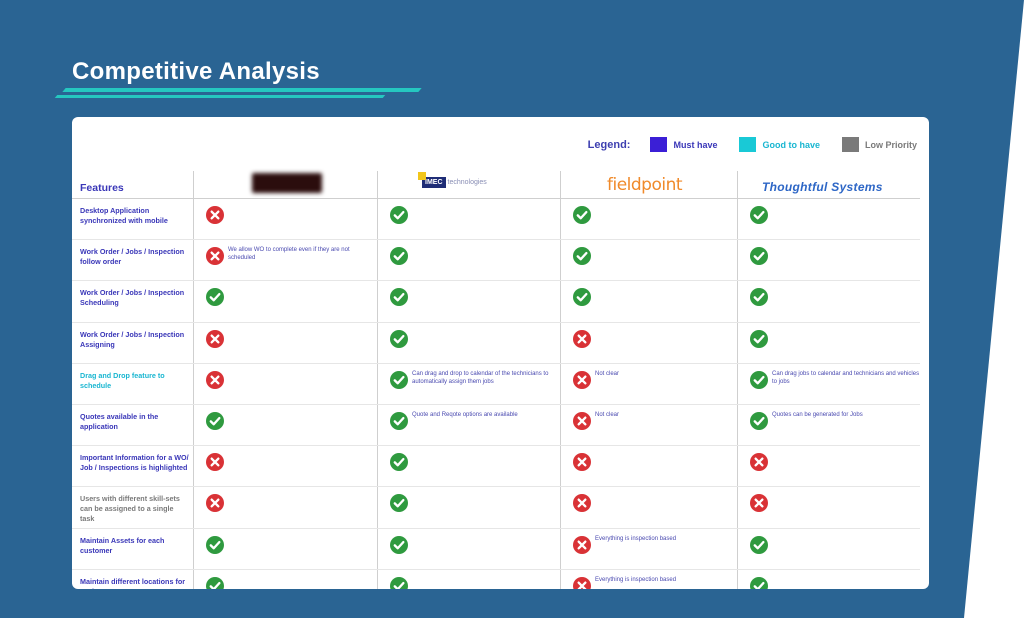  I want to click on legend-item-must-have: Must have, so click(683, 144).